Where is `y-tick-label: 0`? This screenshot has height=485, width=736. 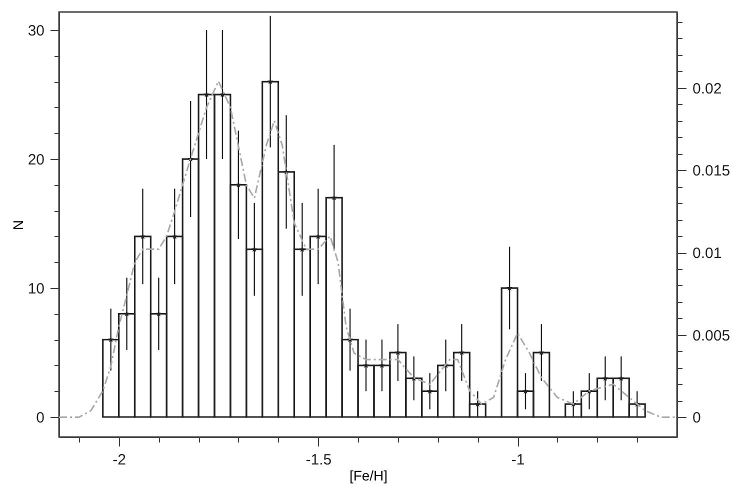
y-tick-label: 0 is located at coordinates (40, 418).